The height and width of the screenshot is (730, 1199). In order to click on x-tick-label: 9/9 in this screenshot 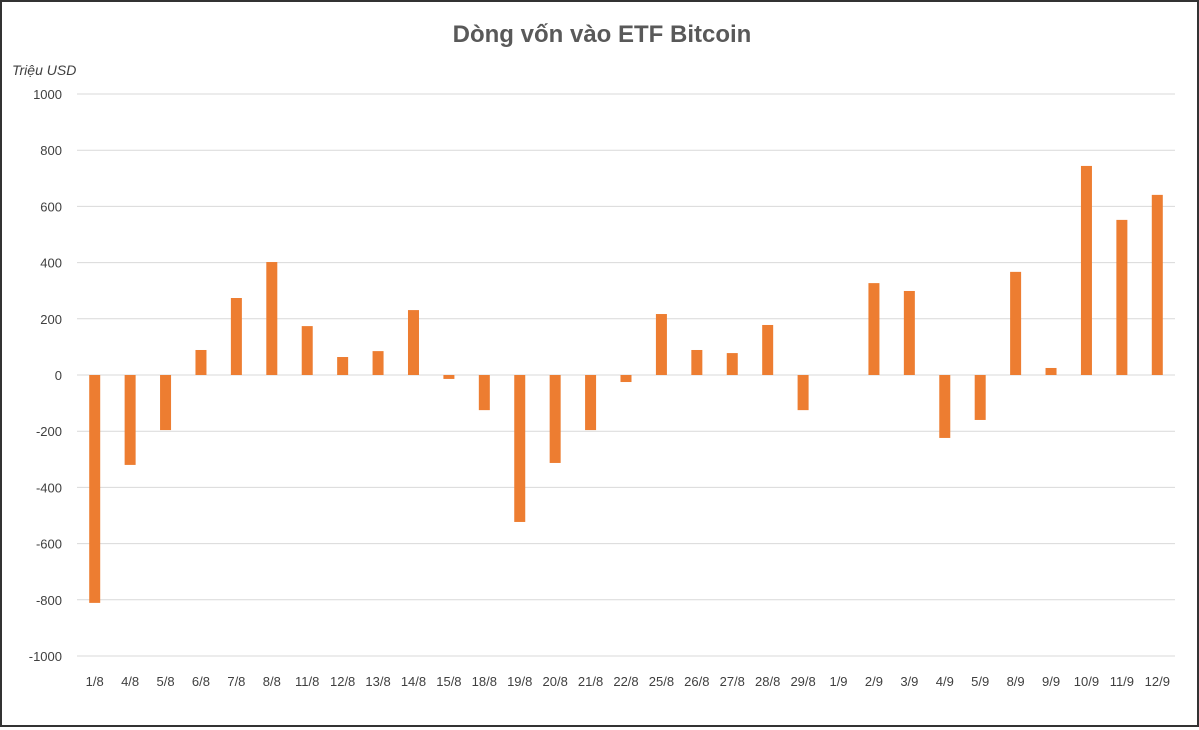, I will do `click(1051, 681)`.